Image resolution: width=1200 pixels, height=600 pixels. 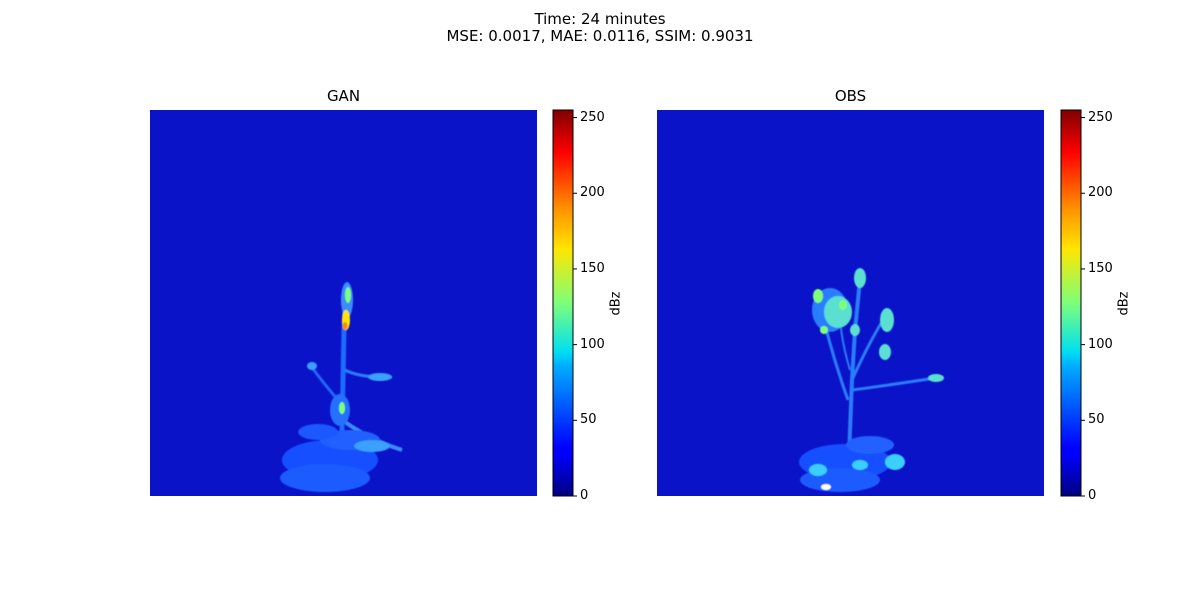 I want to click on colorbar-gan-label: dBz, so click(x=616, y=303).